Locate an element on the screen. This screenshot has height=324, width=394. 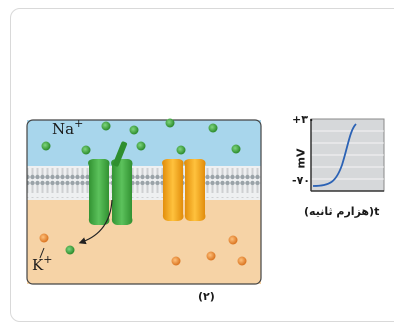
graph-y-top-label: +۳۰ is located at coordinates (303, 119).